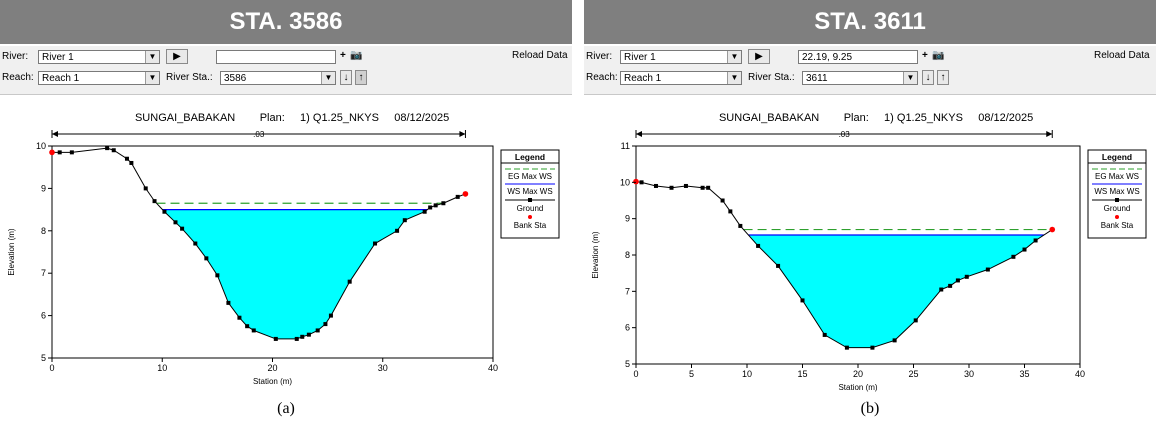 Image resolution: width=1156 pixels, height=428 pixels. I want to click on legend-bank-label: Bank Sta, so click(530, 225).